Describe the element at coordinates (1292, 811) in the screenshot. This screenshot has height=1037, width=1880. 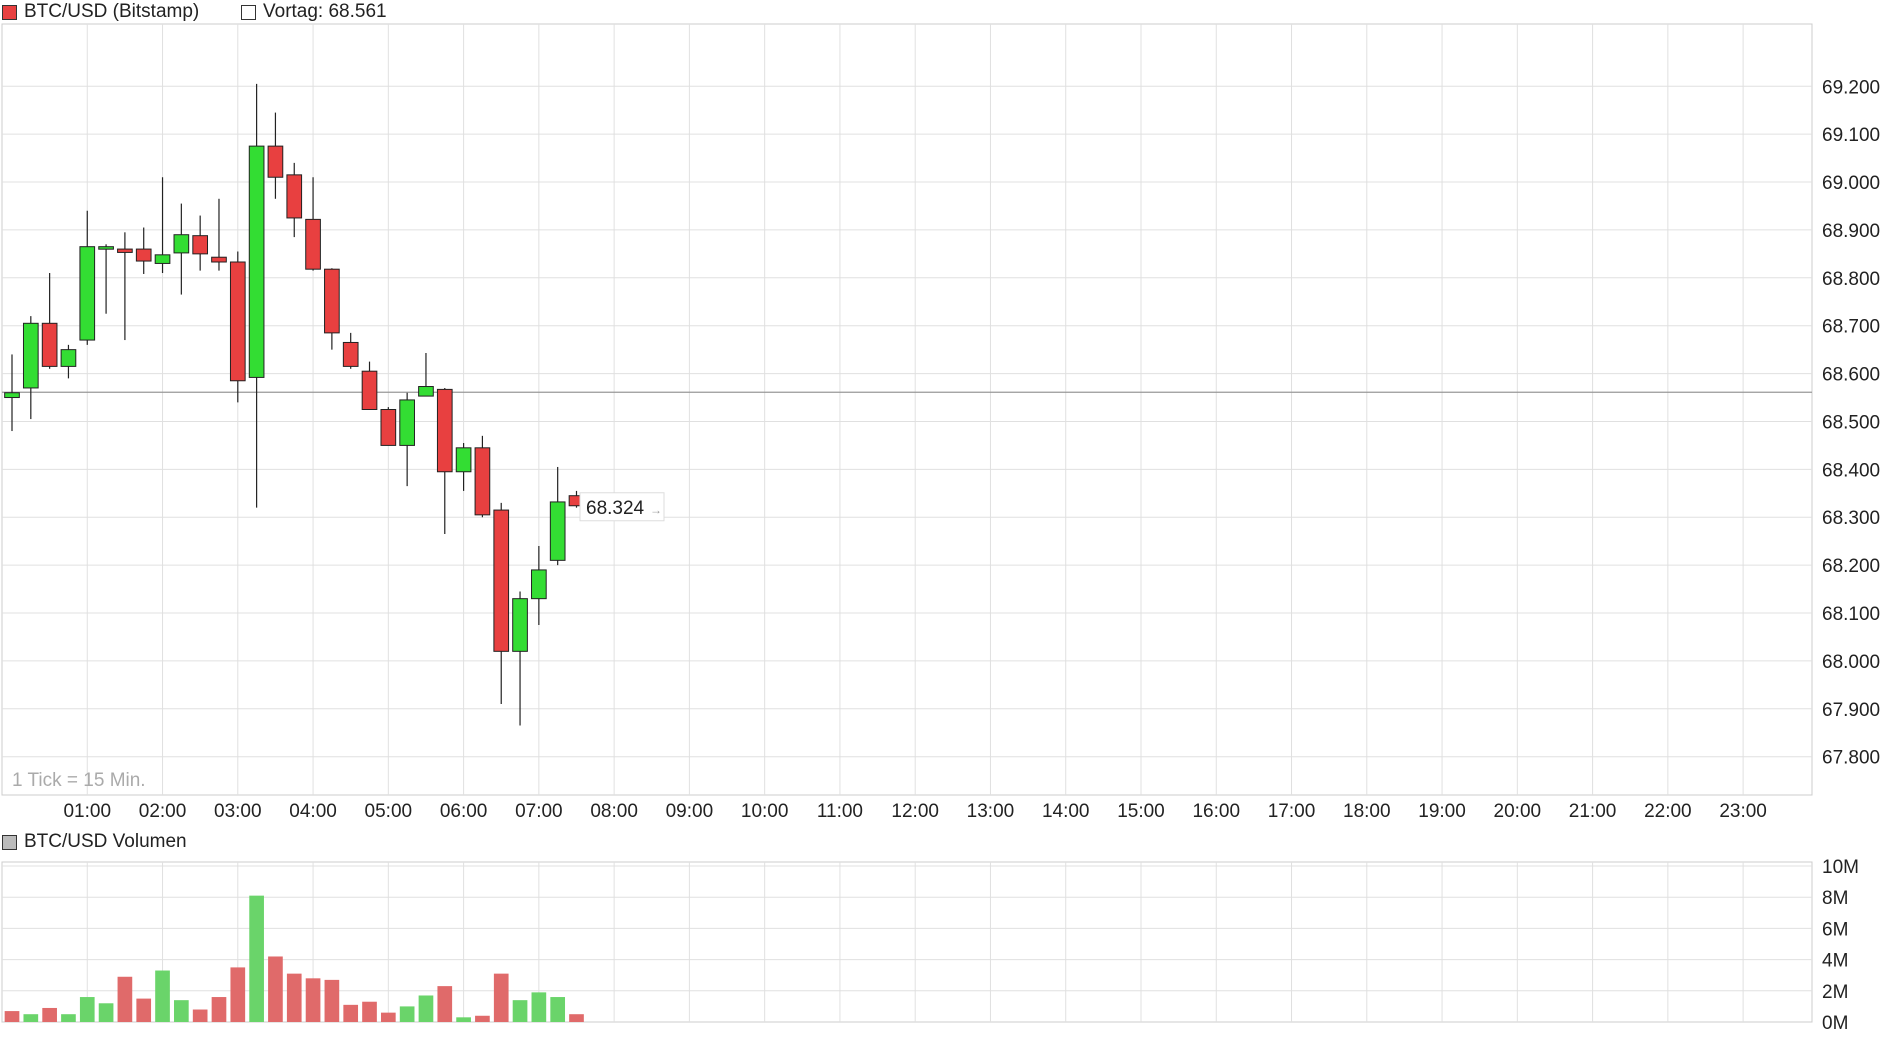
I see `time-tick-label: 17:00` at that location.